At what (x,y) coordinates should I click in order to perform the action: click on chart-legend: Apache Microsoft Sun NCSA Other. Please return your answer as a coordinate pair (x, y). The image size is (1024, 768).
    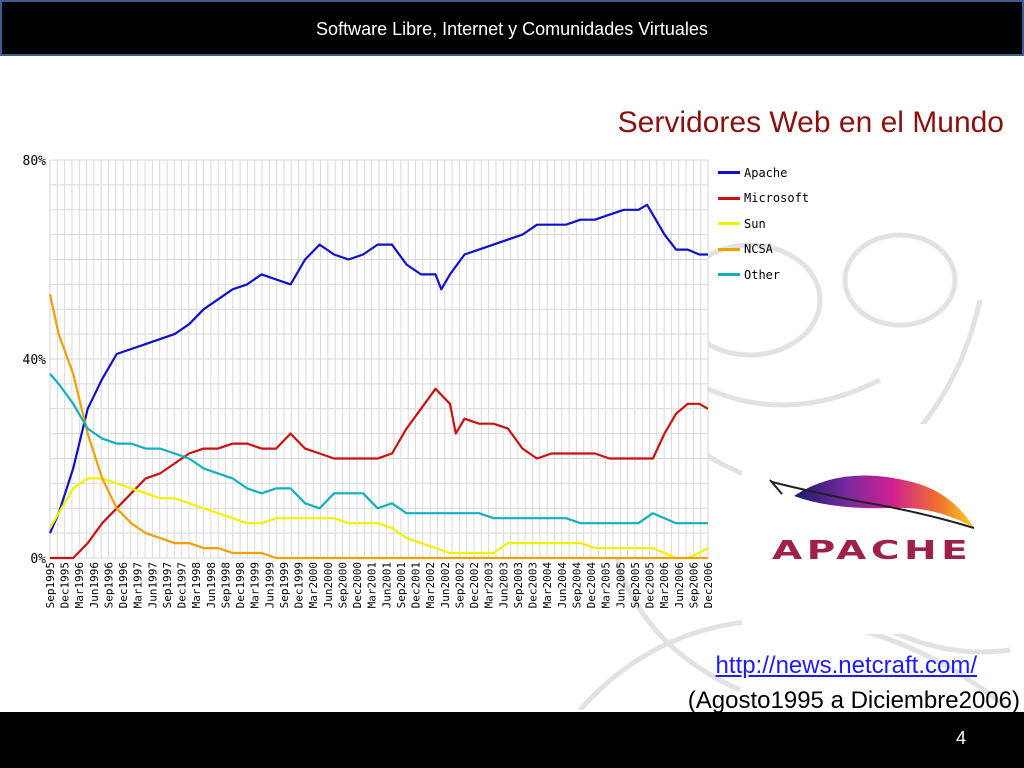
    Looking at the image, I should click on (763, 224).